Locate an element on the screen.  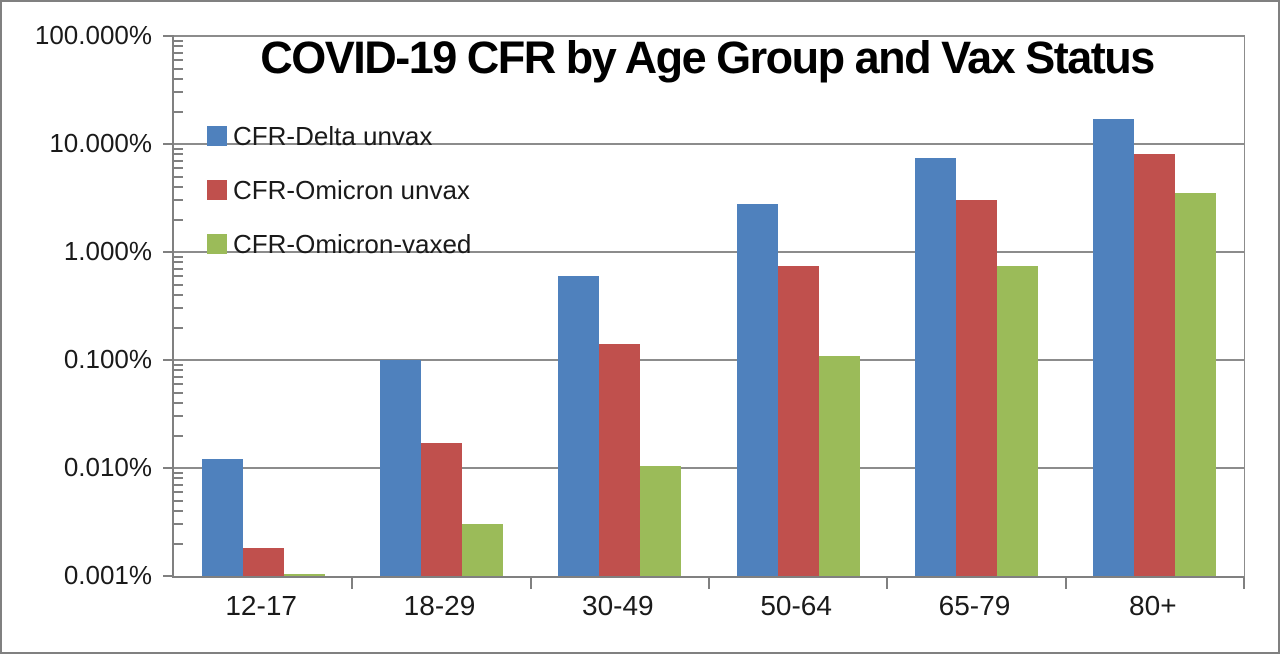
legend-label: CFR-Delta unvax is located at coordinates (333, 135).